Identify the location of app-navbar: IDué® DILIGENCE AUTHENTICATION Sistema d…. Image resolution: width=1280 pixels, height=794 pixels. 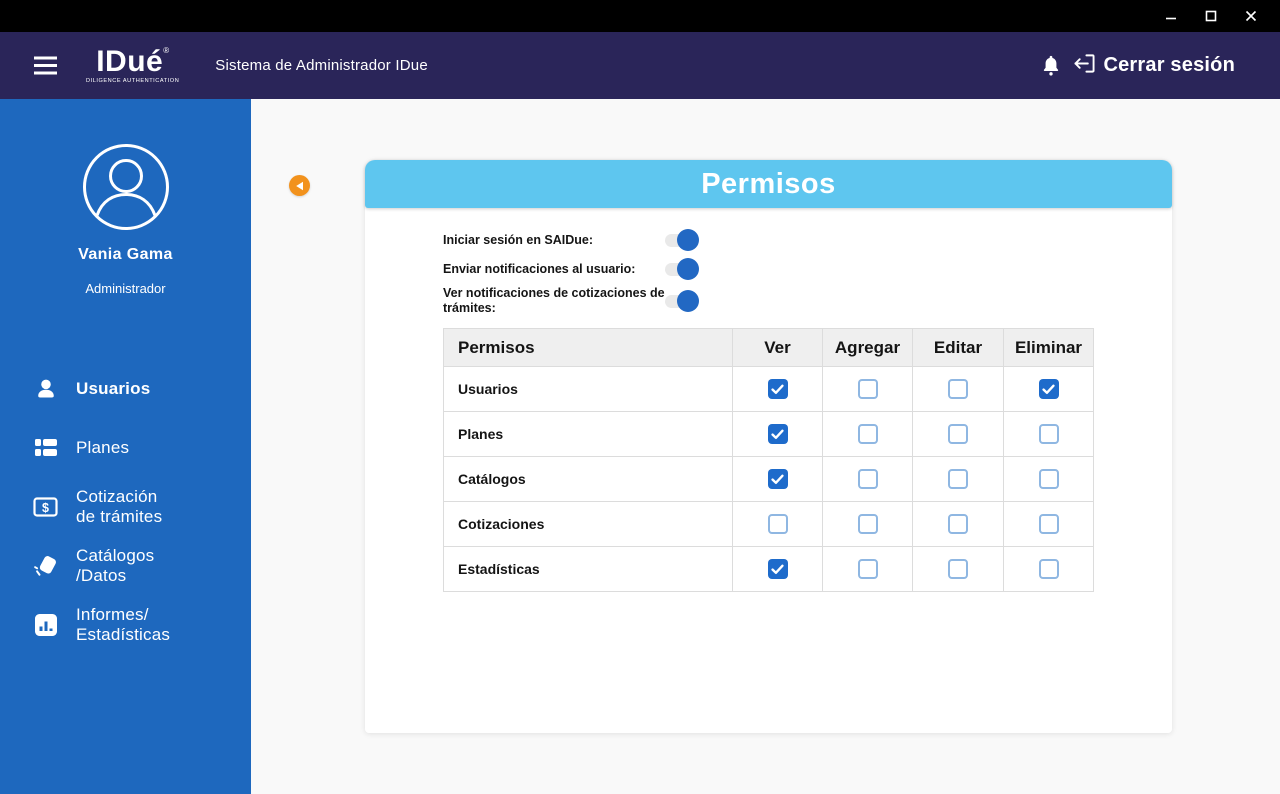
(640, 65).